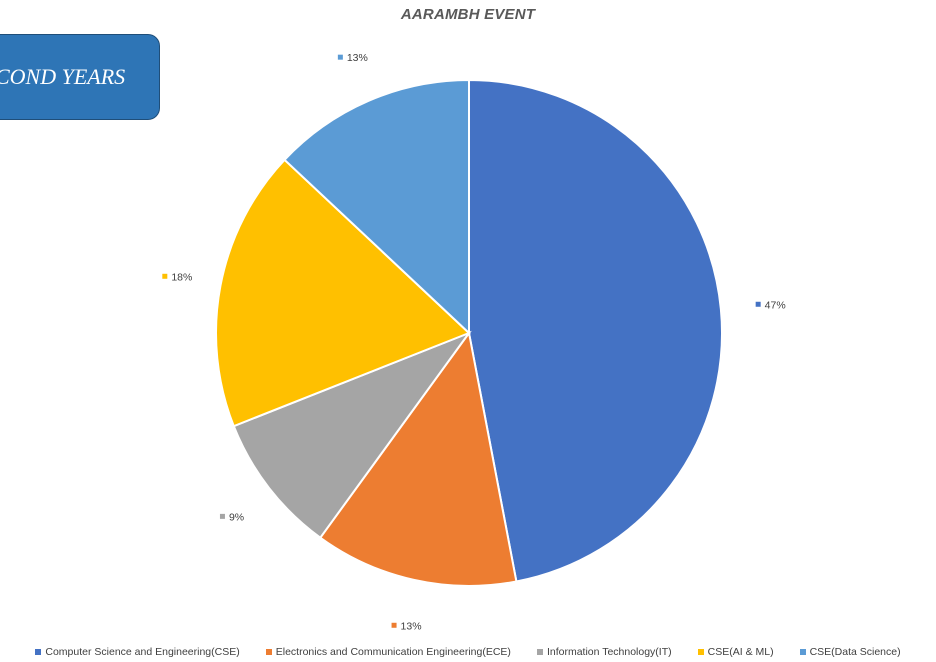 Image resolution: width=936 pixels, height=662 pixels. What do you see at coordinates (740, 652) in the screenshot?
I see `legend-label: CSE(AI & ML)` at bounding box center [740, 652].